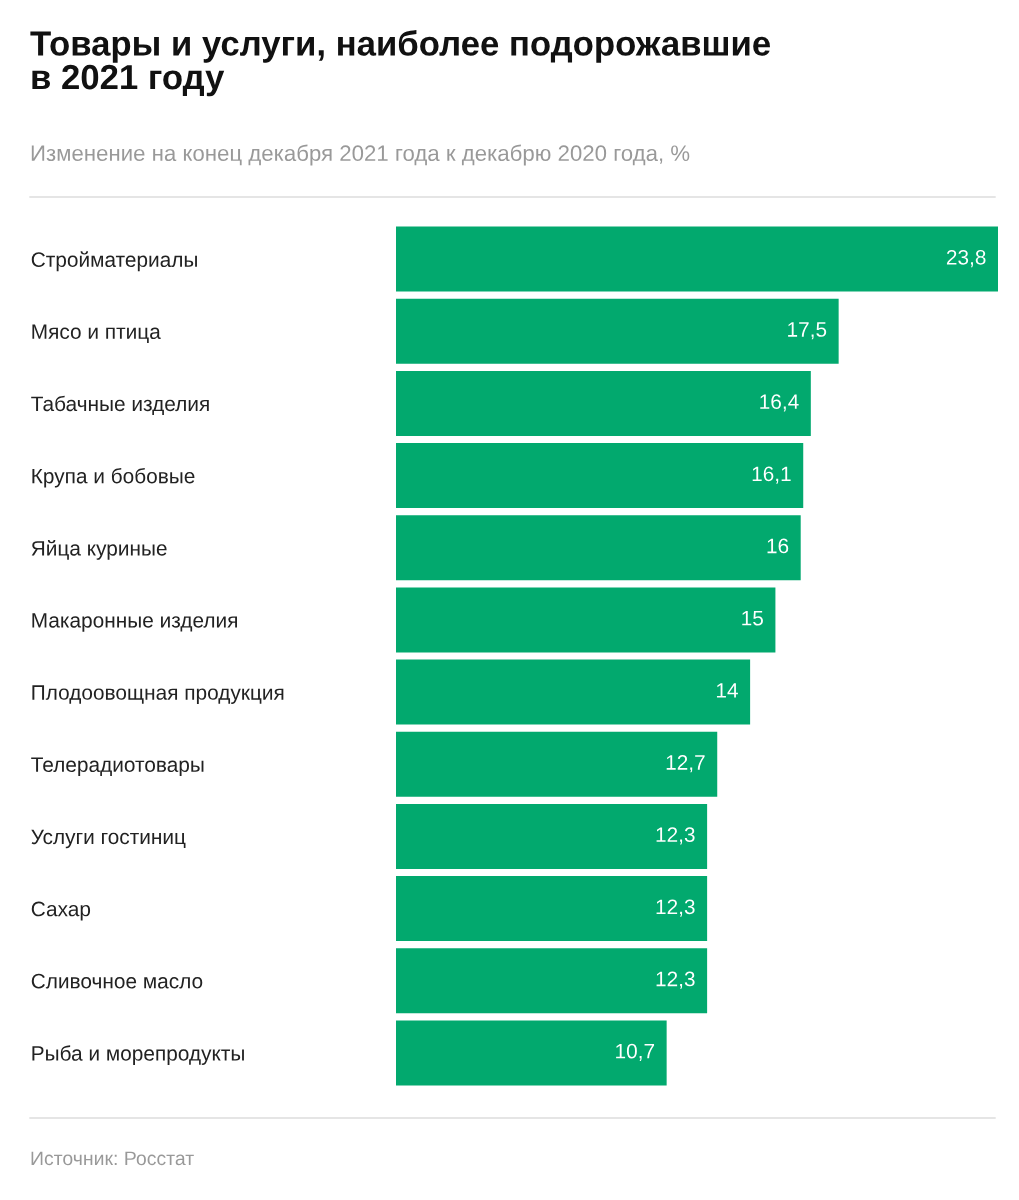  I want to click on y-tick-label: Сахар, so click(61, 911).